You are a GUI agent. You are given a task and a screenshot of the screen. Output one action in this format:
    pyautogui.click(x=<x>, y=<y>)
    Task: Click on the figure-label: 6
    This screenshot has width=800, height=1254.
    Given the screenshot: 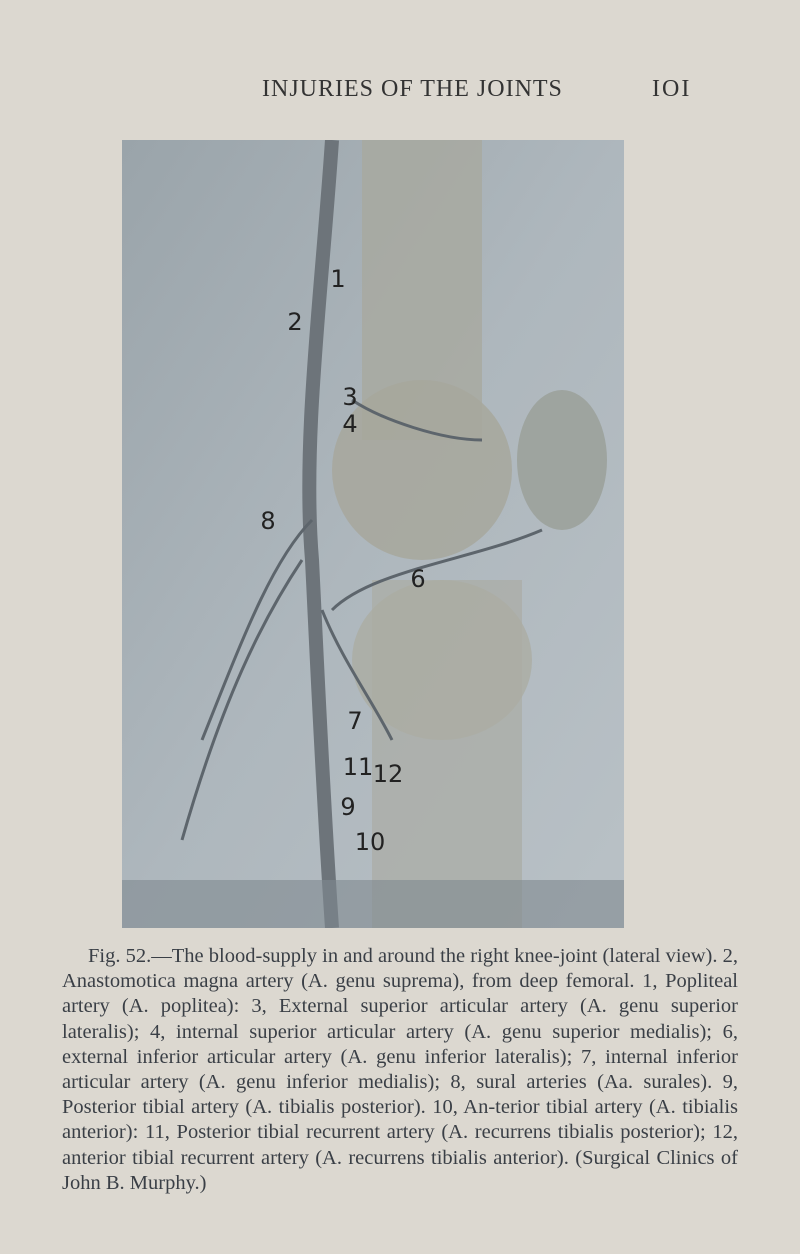 What is the action you would take?
    pyautogui.click(x=417, y=579)
    